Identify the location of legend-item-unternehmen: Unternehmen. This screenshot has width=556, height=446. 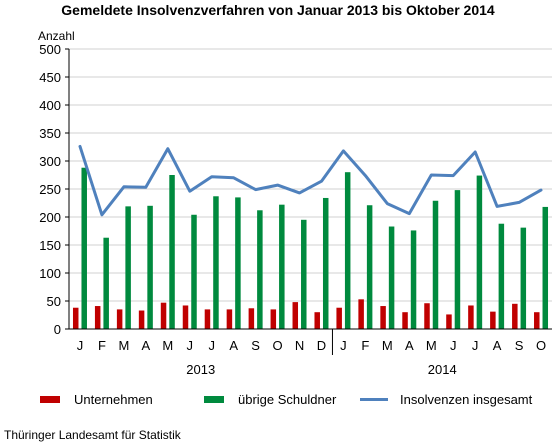
(96, 399).